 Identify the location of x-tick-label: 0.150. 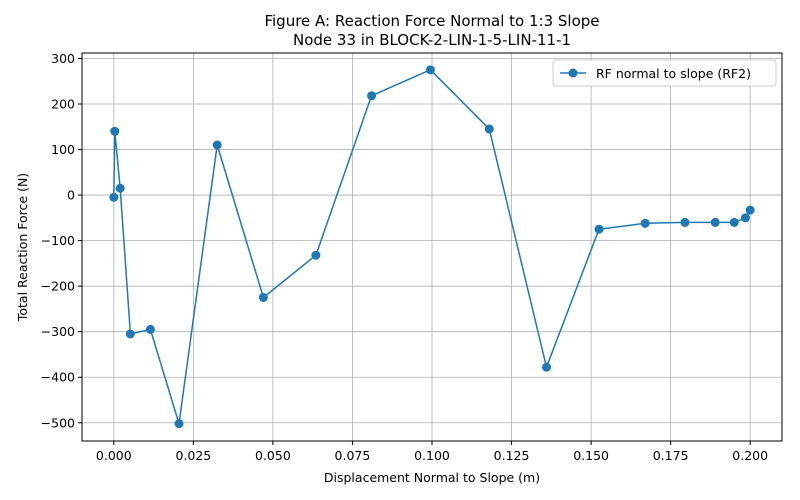
(591, 455).